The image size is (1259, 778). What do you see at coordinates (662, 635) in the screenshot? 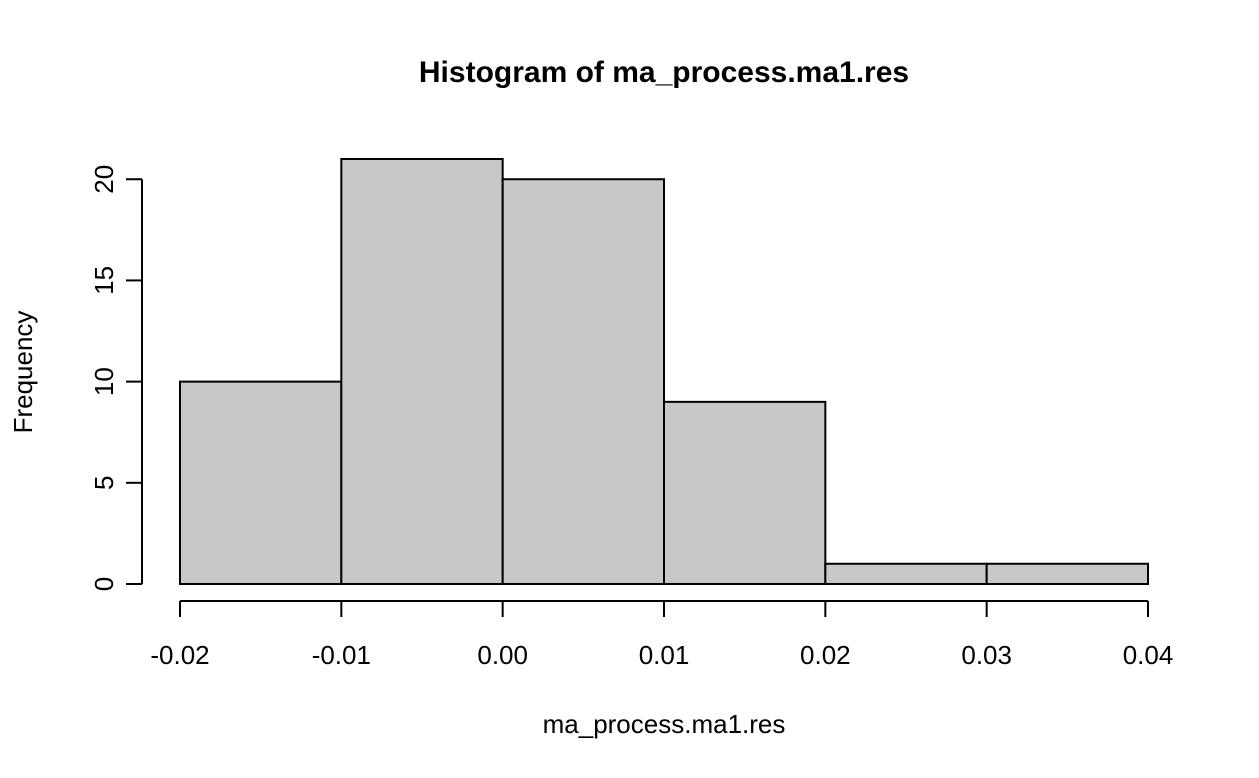
I see `x-axis: -0.02 -0.01 0.00 0.01 0.02 0.03 0.04` at bounding box center [662, 635].